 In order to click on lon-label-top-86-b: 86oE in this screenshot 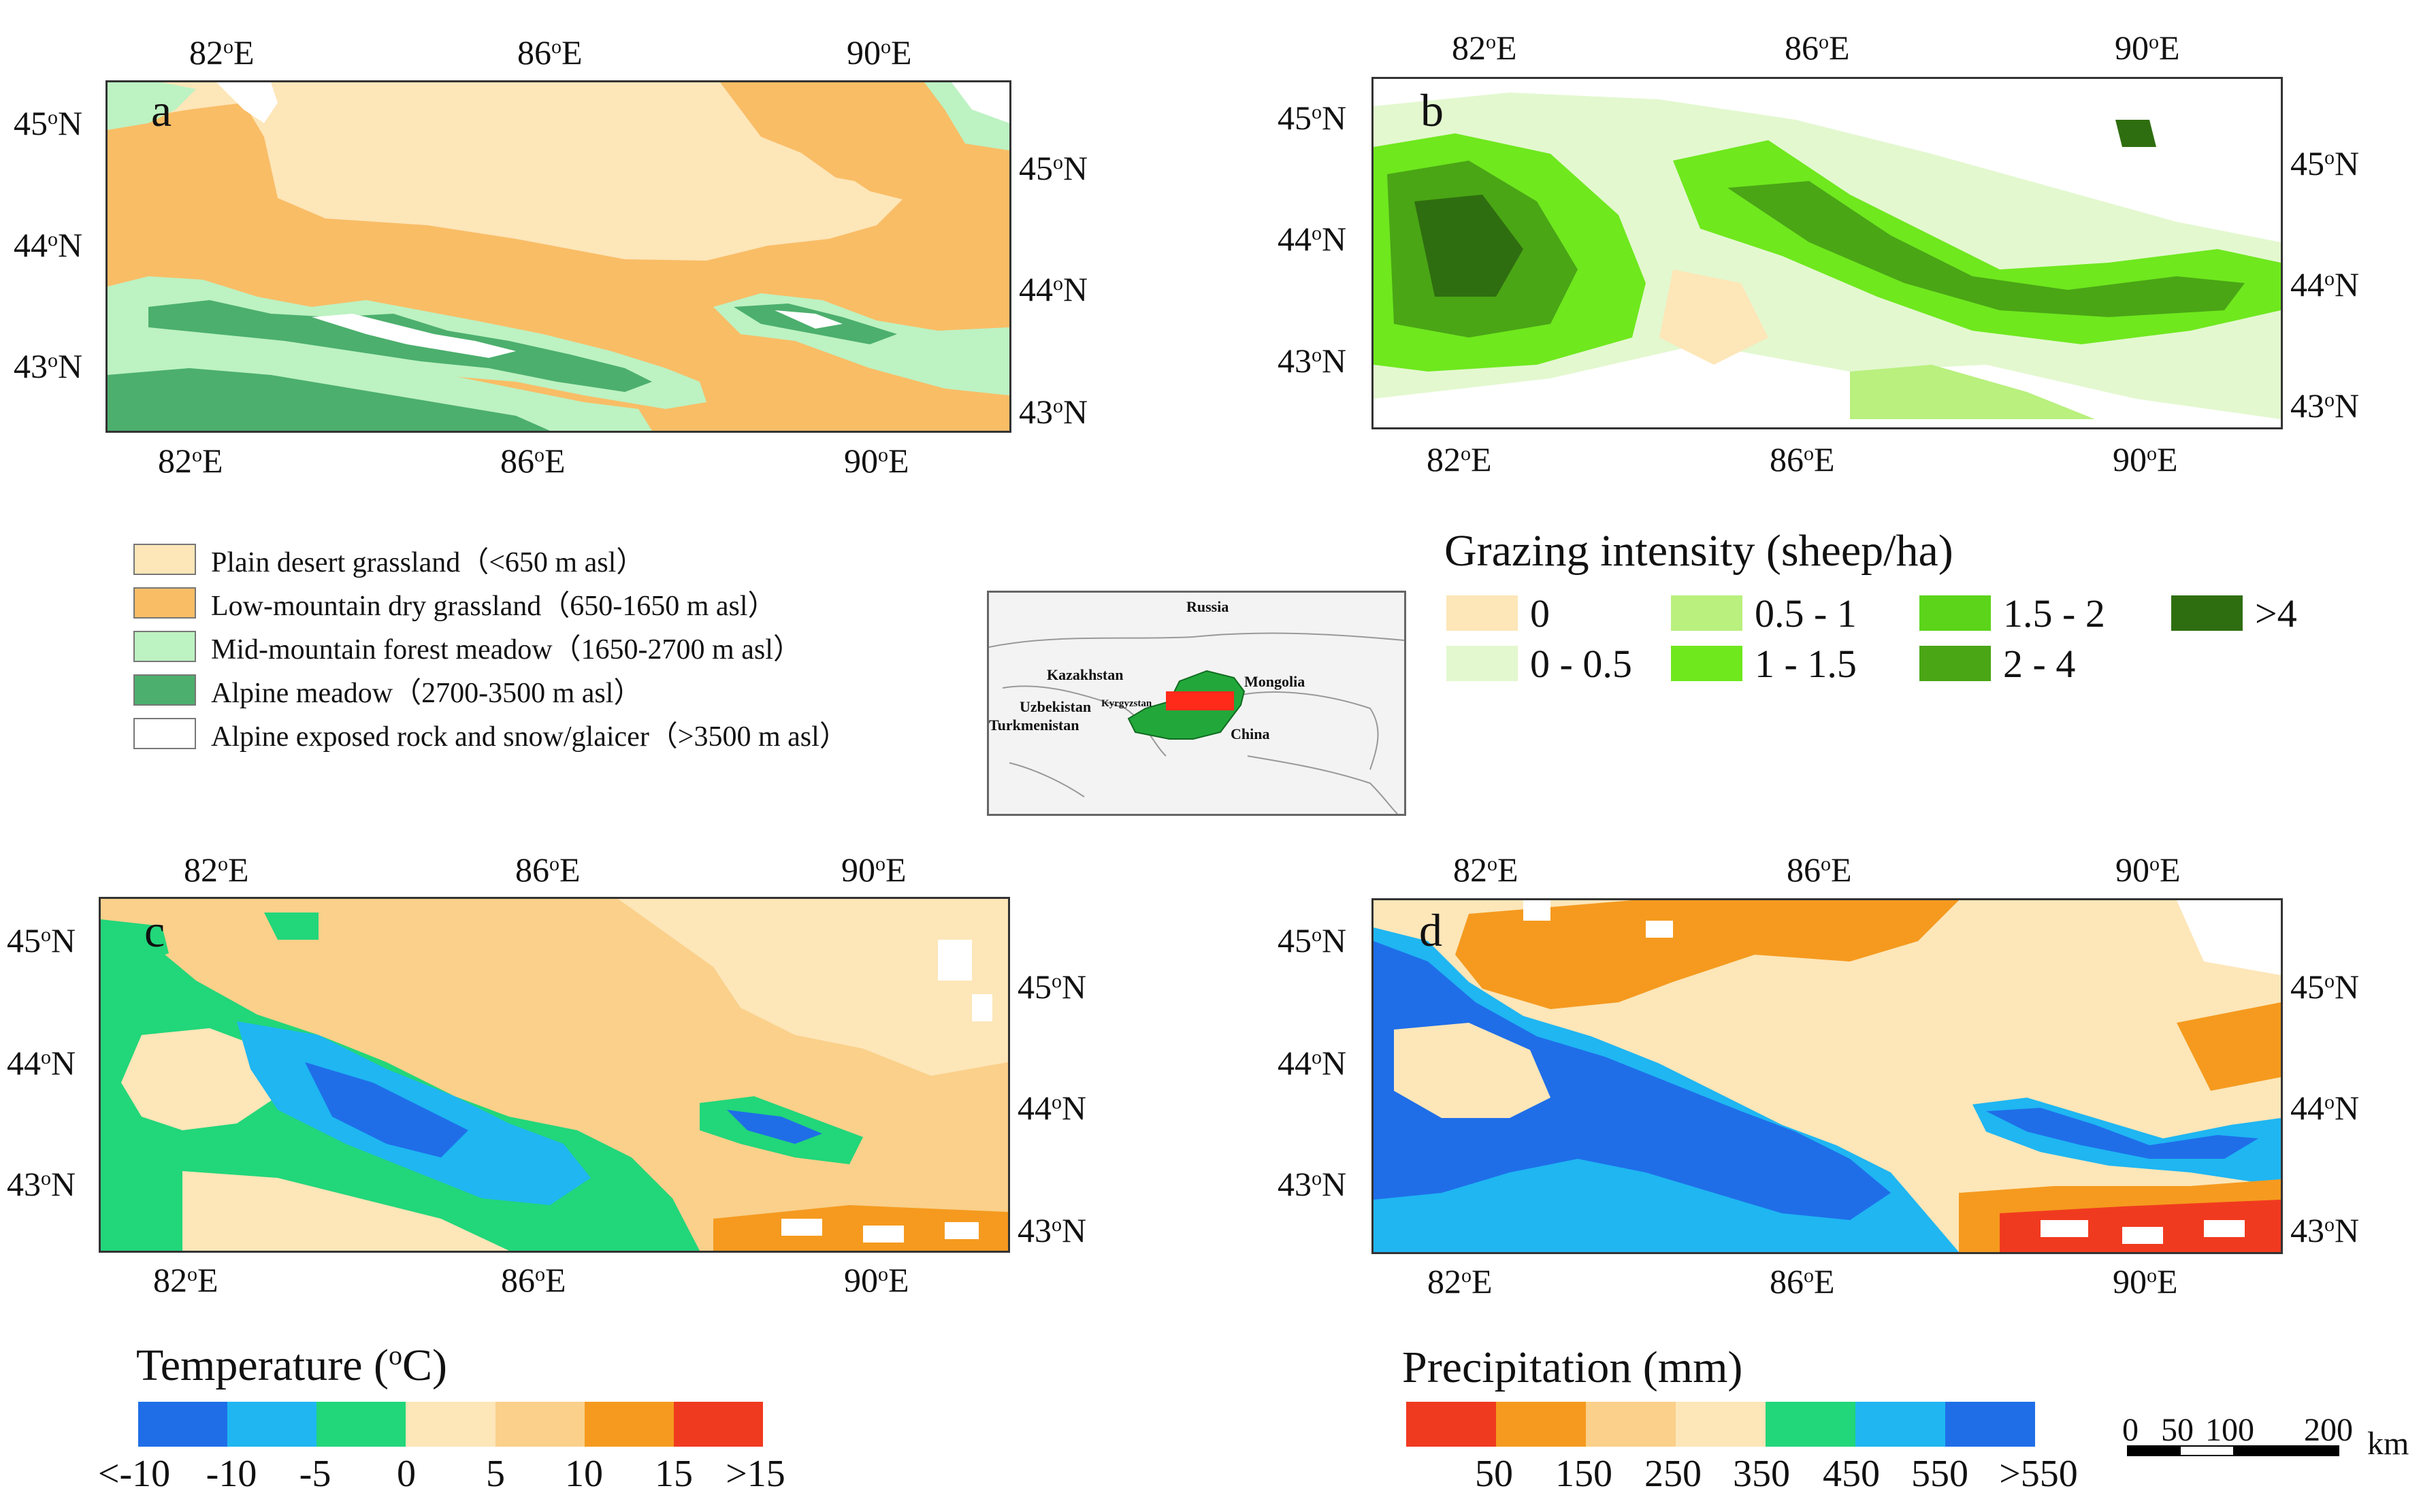, I will do `click(1817, 48)`.